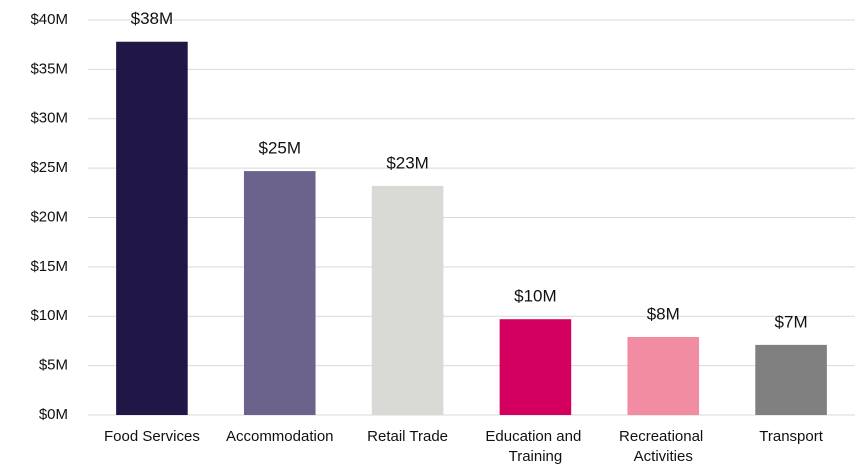 The image size is (856, 465). What do you see at coordinates (152, 436) in the screenshot?
I see `x-tick-label: Food Services` at bounding box center [152, 436].